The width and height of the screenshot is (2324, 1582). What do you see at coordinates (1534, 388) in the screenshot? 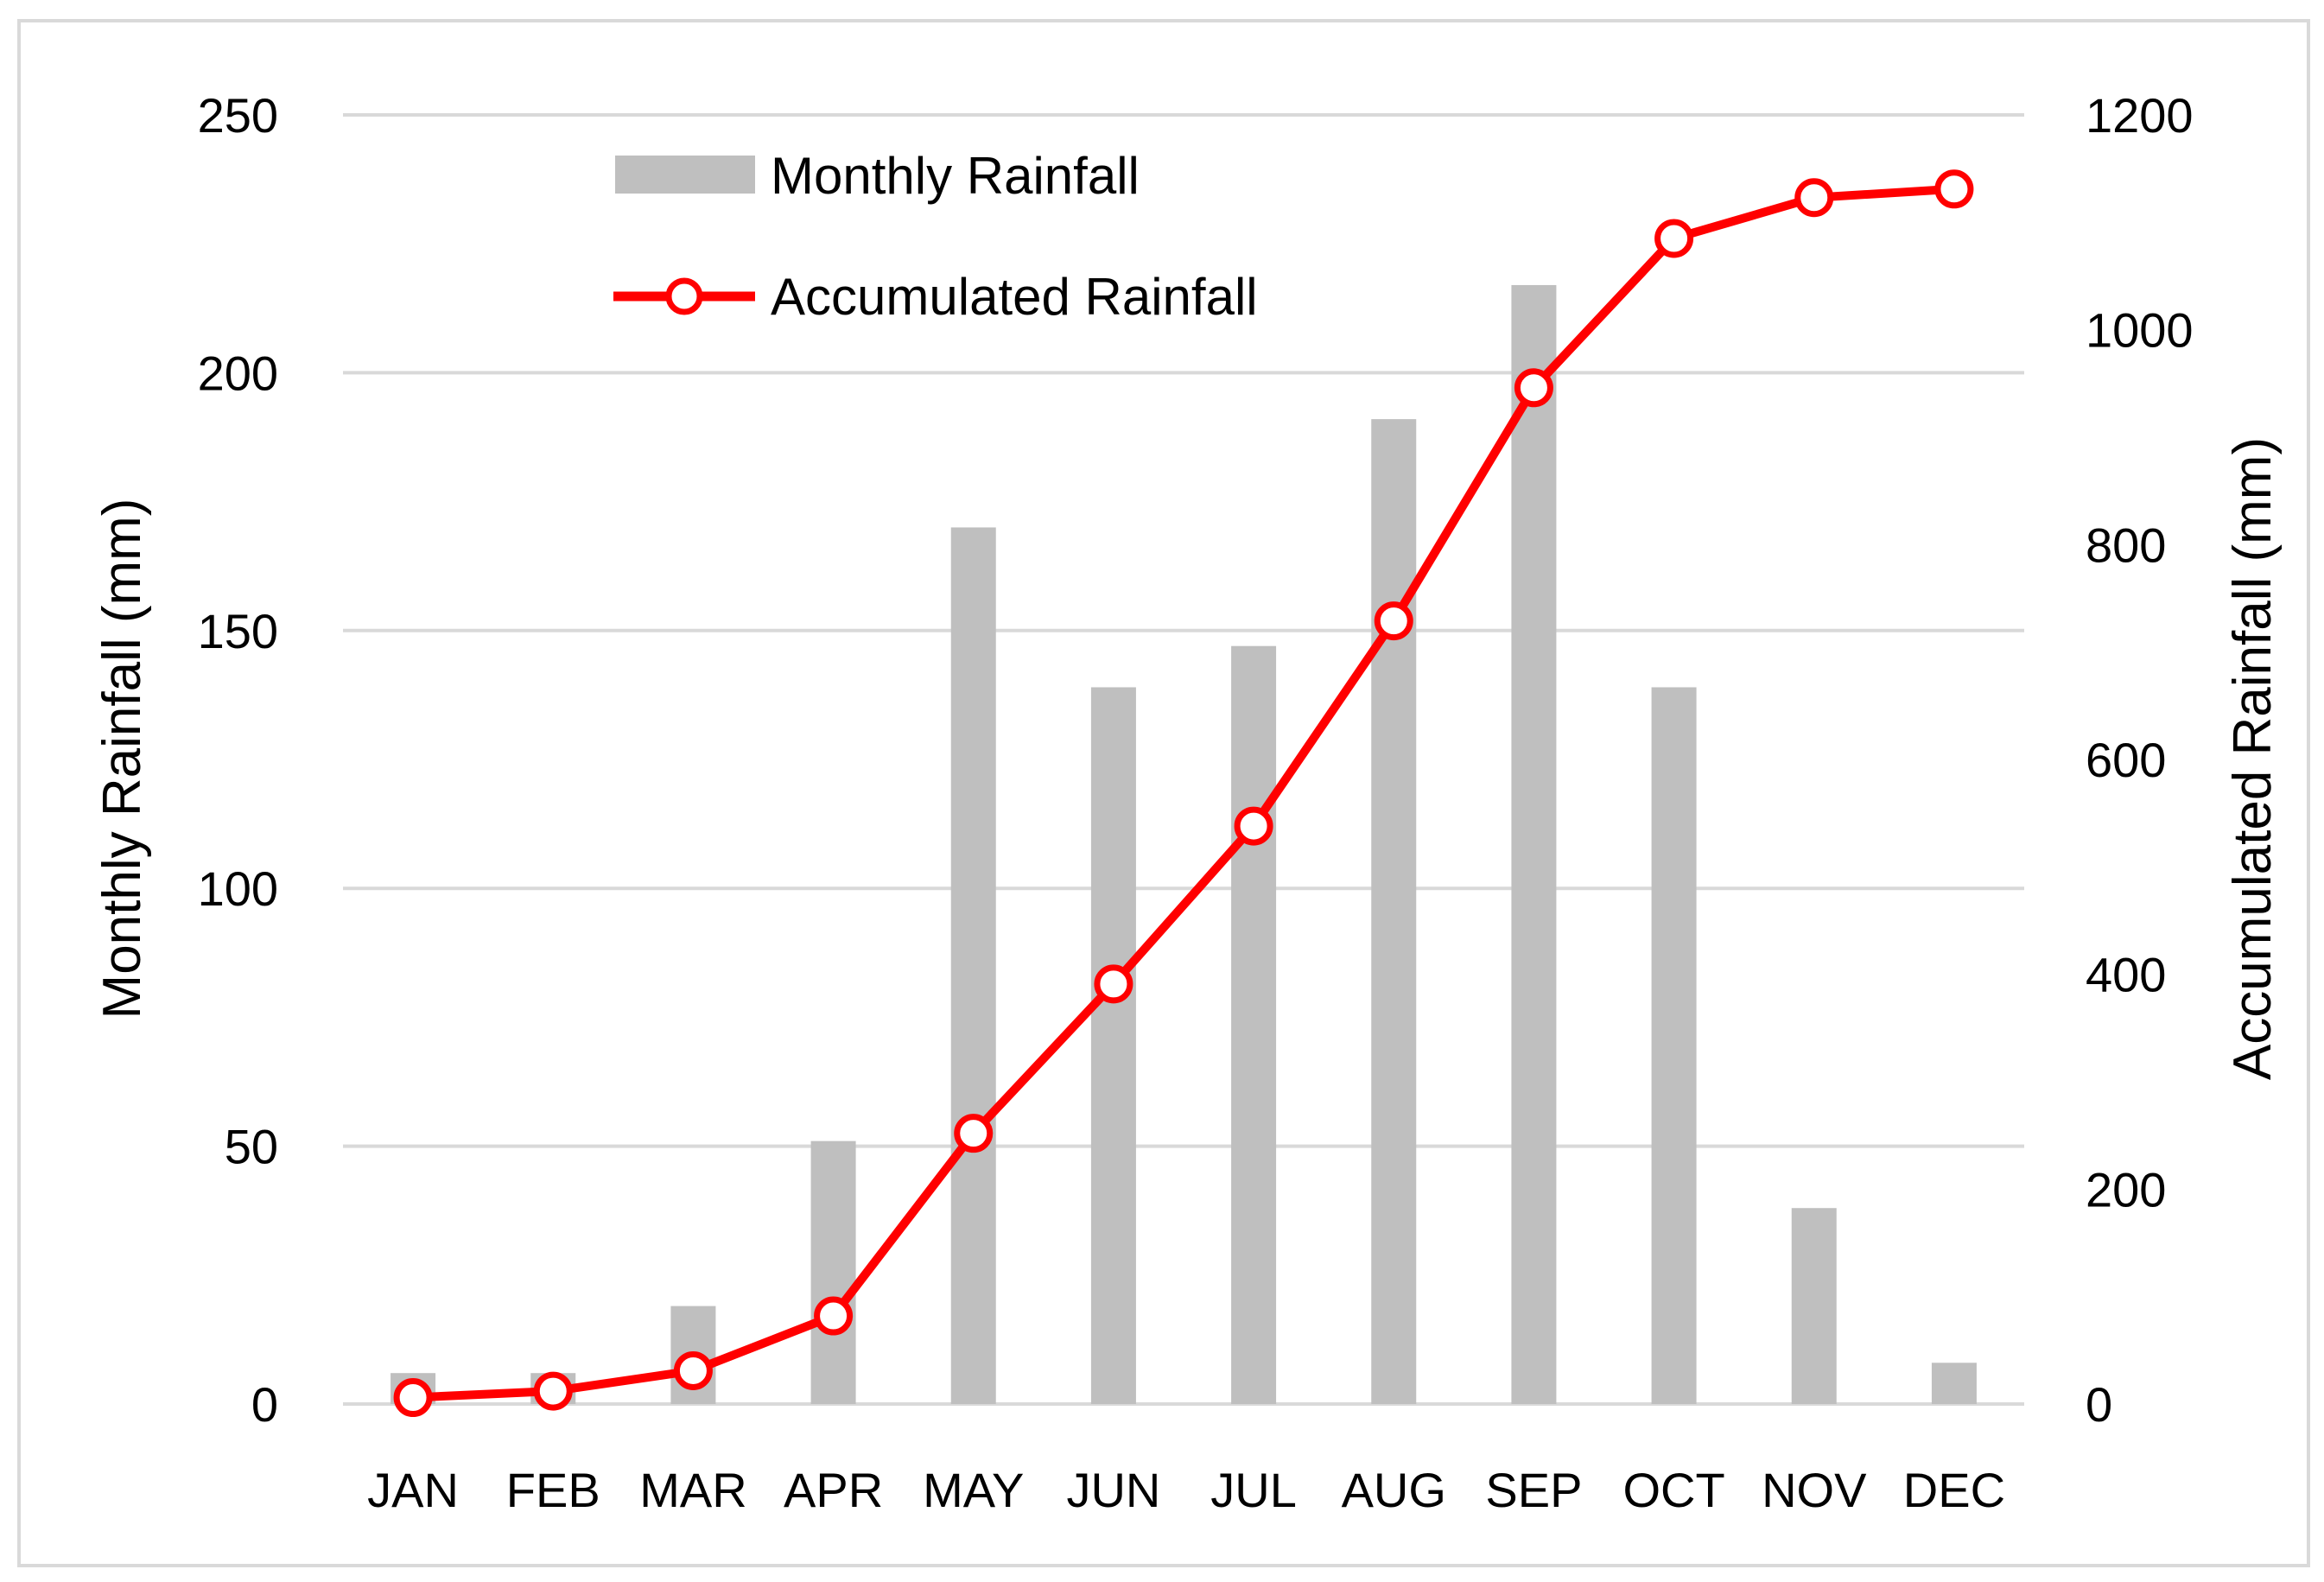
I see `point-sep` at bounding box center [1534, 388].